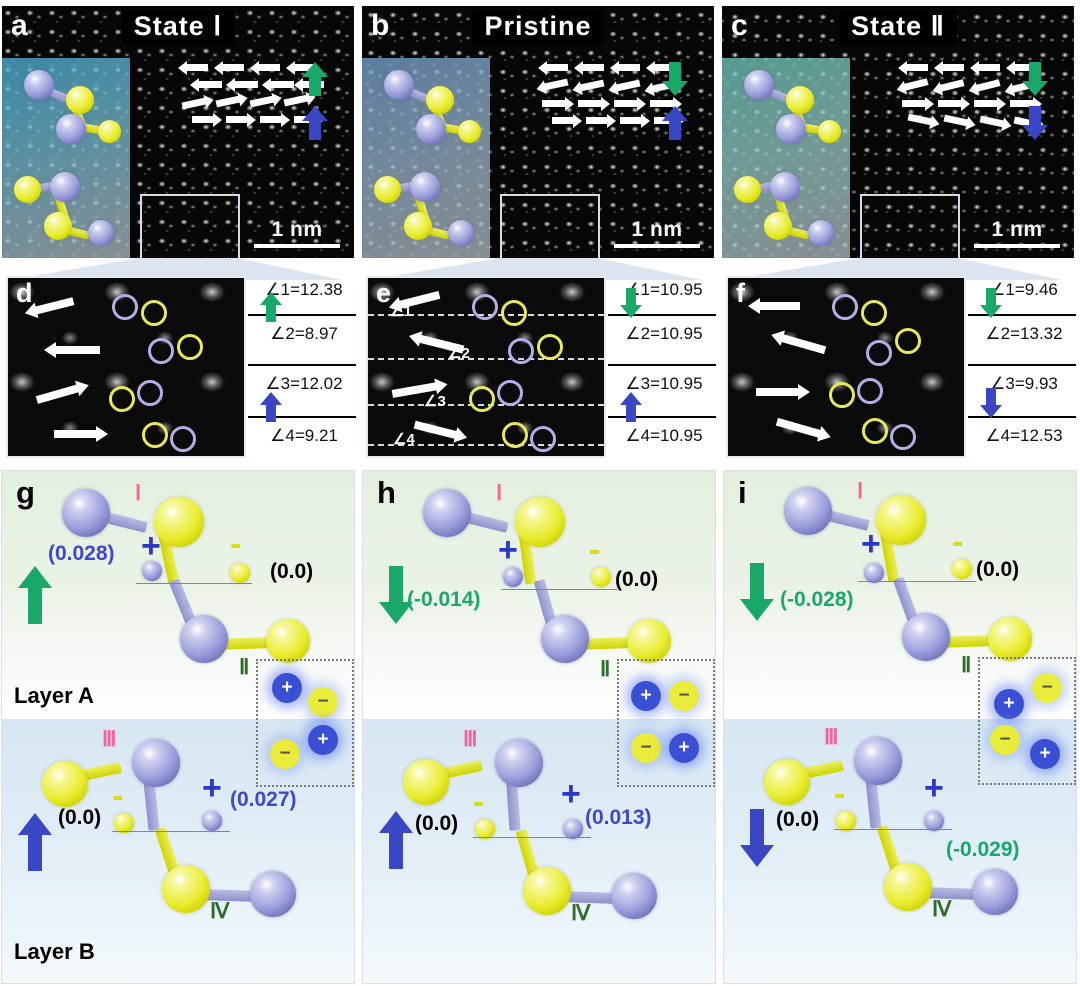 Image resolution: width=1080 pixels, height=986 pixels. What do you see at coordinates (245, 667) in the screenshot?
I see `roman-numeral-II: Ⅱ` at bounding box center [245, 667].